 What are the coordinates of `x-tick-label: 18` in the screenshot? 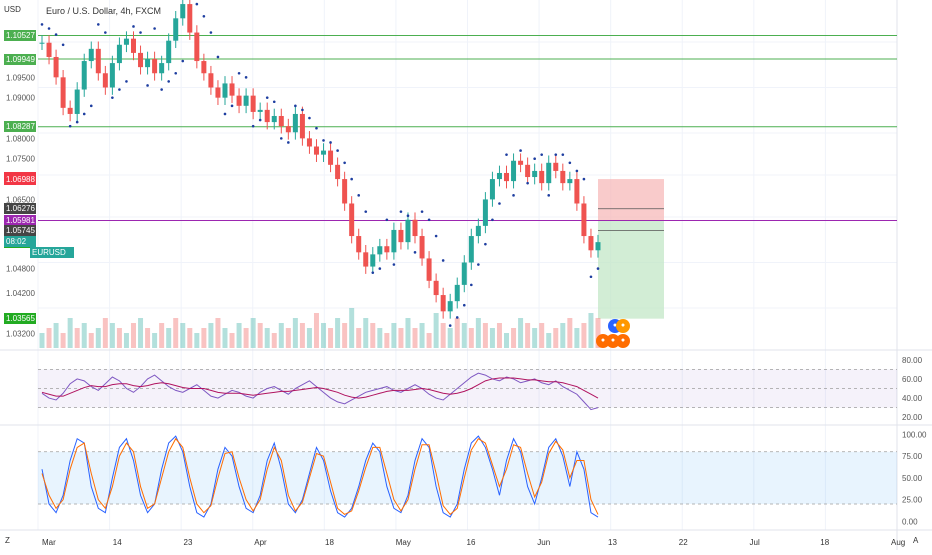 It's located at (329, 542).